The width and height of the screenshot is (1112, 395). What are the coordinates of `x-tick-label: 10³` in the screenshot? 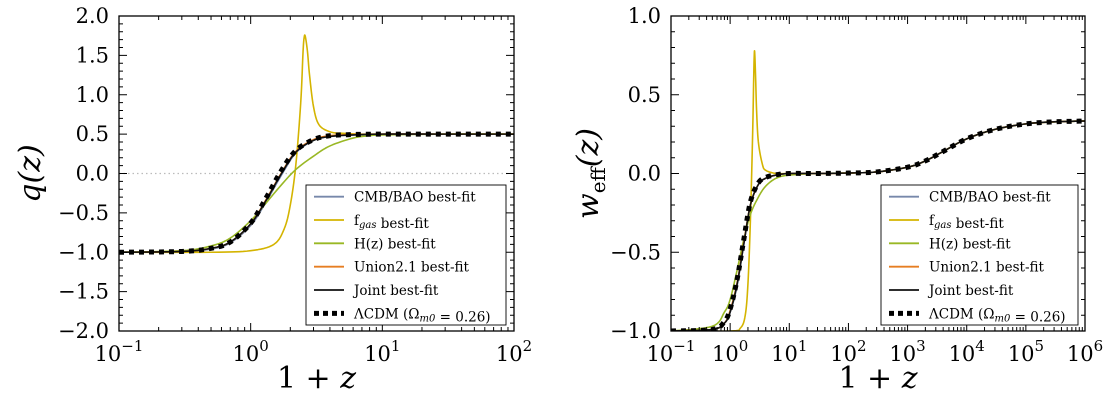 It's located at (907, 351).